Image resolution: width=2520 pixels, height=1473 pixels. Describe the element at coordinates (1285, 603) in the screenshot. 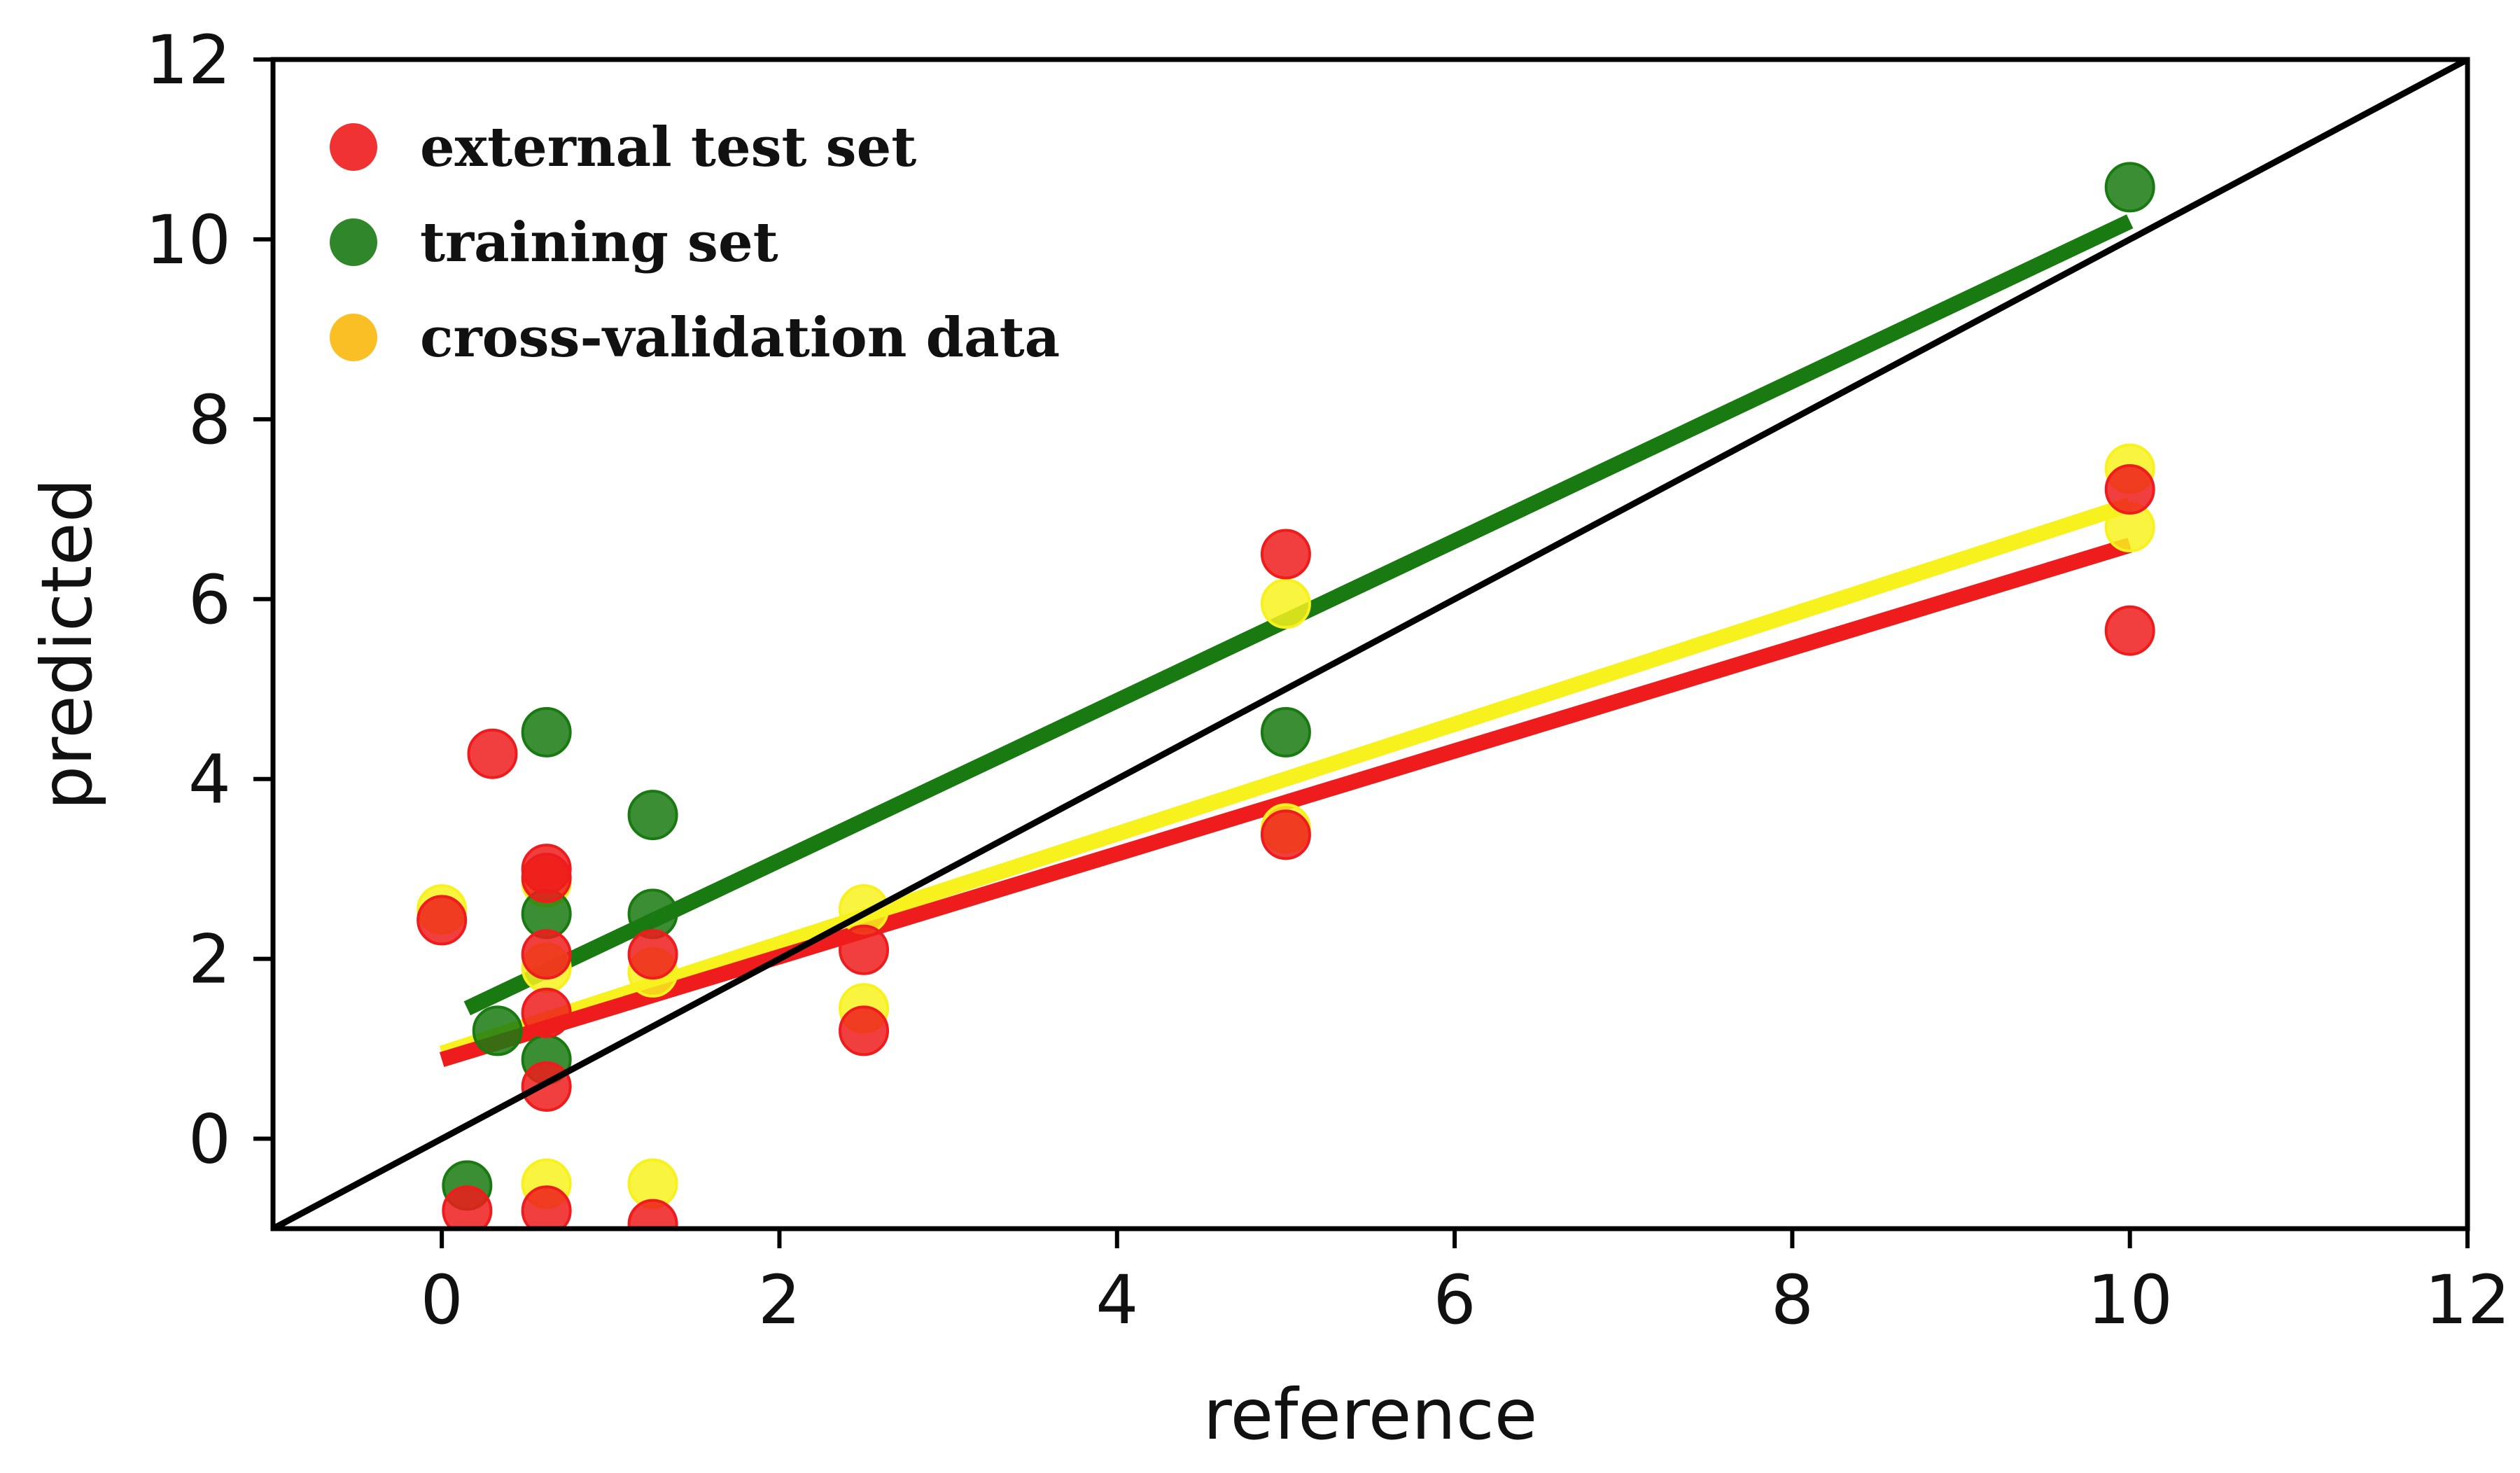

I see `crossval-point` at that location.